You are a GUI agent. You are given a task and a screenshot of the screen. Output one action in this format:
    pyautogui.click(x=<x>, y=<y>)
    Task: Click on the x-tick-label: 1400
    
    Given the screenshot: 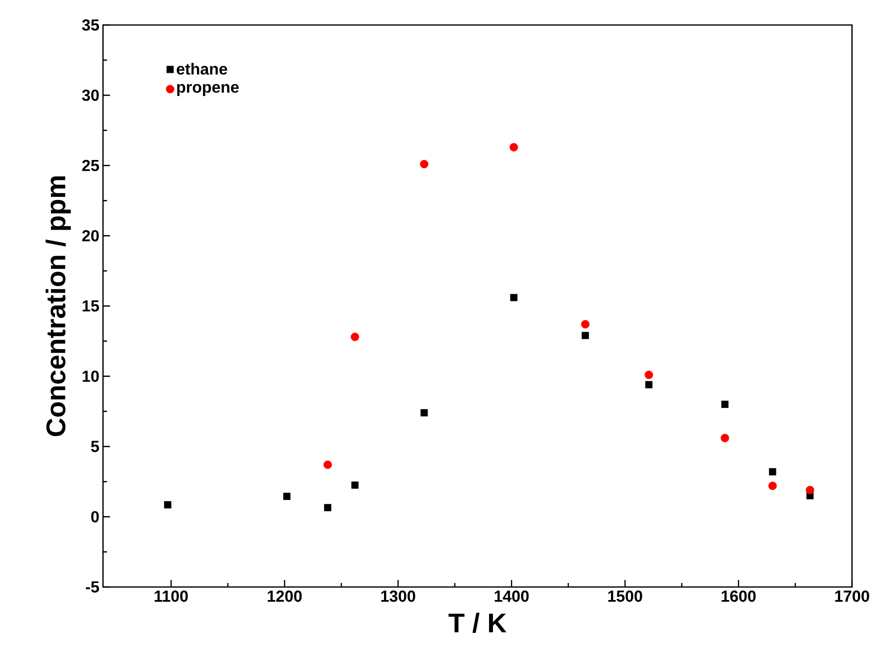 What is the action you would take?
    pyautogui.click(x=511, y=596)
    